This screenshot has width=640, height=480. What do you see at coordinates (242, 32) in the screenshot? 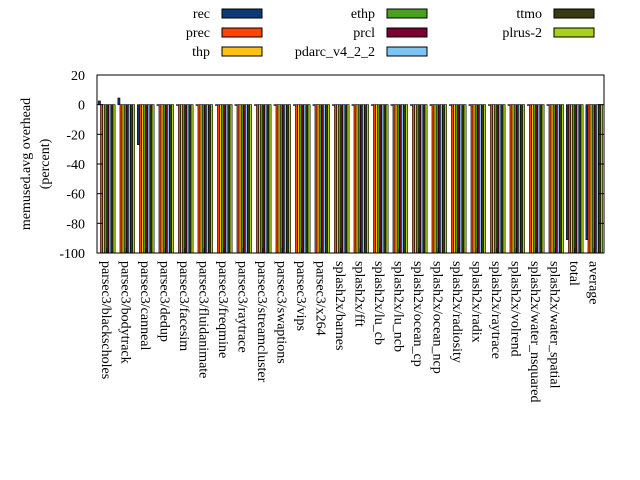
I see `legend-swatch-prec` at bounding box center [242, 32].